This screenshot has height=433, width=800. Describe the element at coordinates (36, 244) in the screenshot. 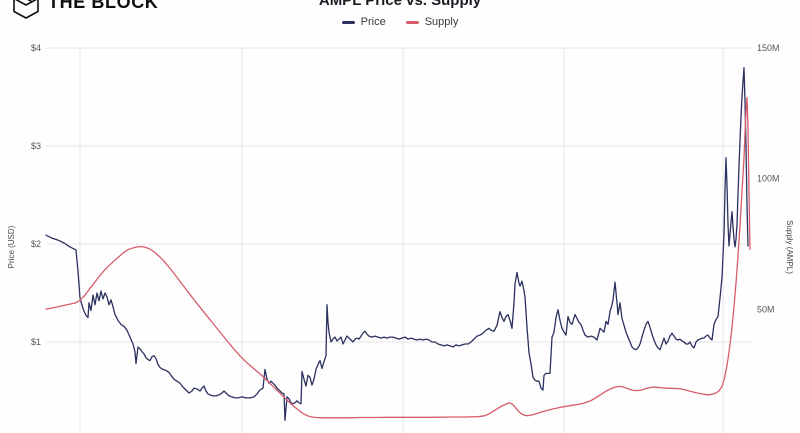

I see `left-axis-tick-label: $2` at that location.